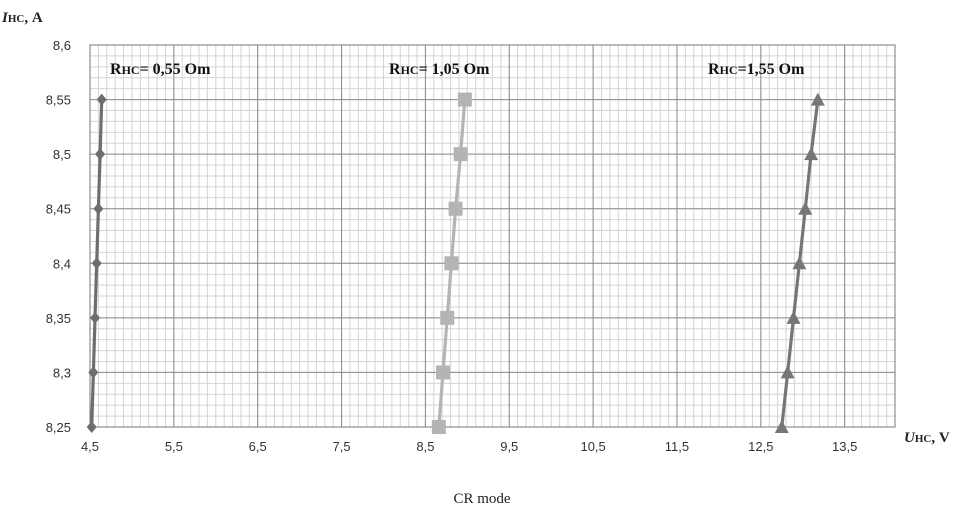  What do you see at coordinates (592, 446) in the screenshot?
I see `x-tick-label: 10,5` at bounding box center [592, 446].